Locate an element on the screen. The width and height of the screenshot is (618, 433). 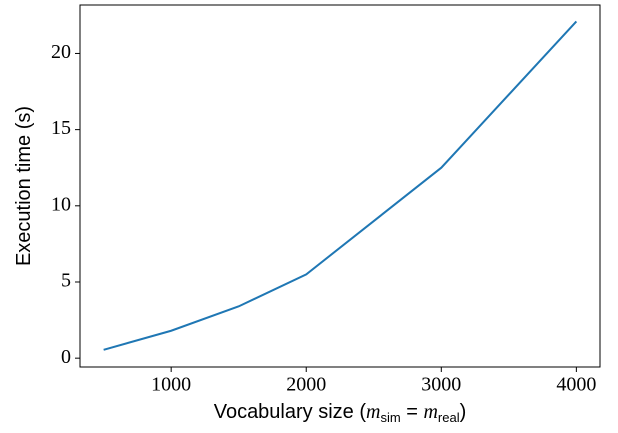
x-label-part: = is located at coordinates (412, 412).